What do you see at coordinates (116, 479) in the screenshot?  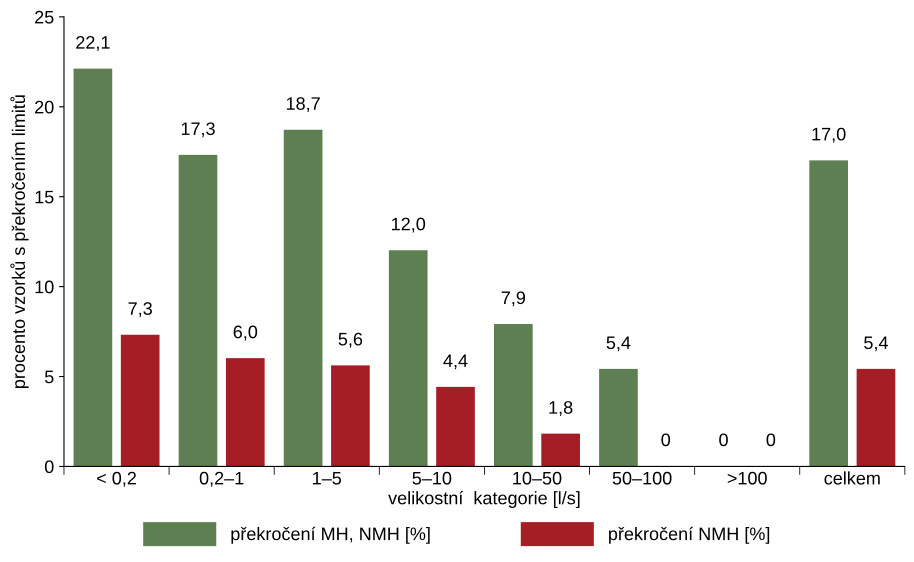 I see `x-tick-label: < 0,2` at bounding box center [116, 479].